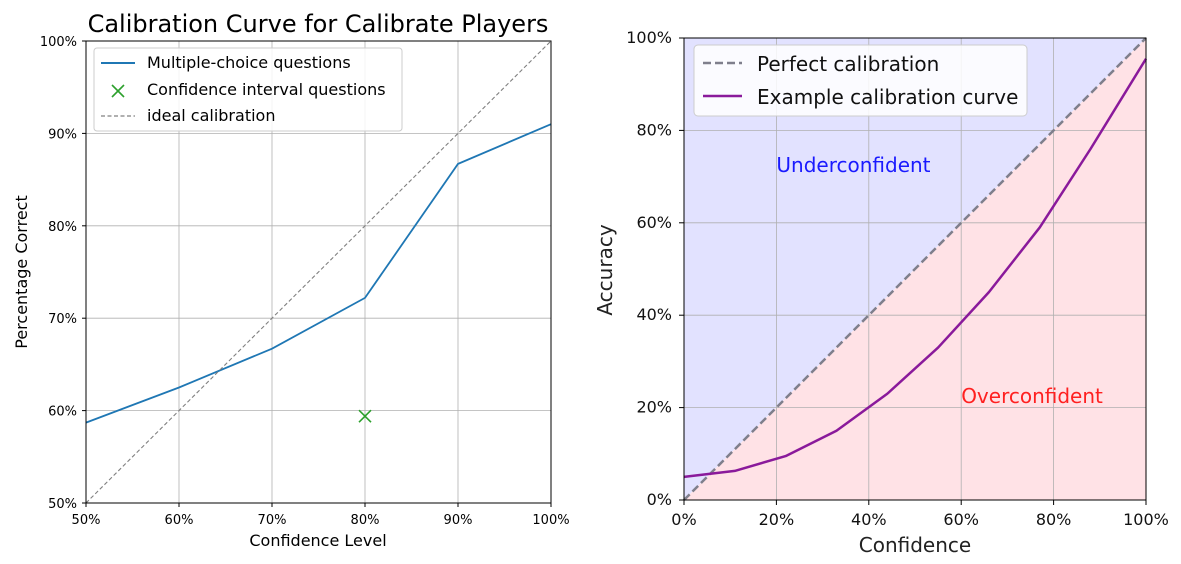 The width and height of the screenshot is (1181, 564). What do you see at coordinates (21, 272) in the screenshot?
I see `left-y-axis-label: Percentage Correct` at bounding box center [21, 272].